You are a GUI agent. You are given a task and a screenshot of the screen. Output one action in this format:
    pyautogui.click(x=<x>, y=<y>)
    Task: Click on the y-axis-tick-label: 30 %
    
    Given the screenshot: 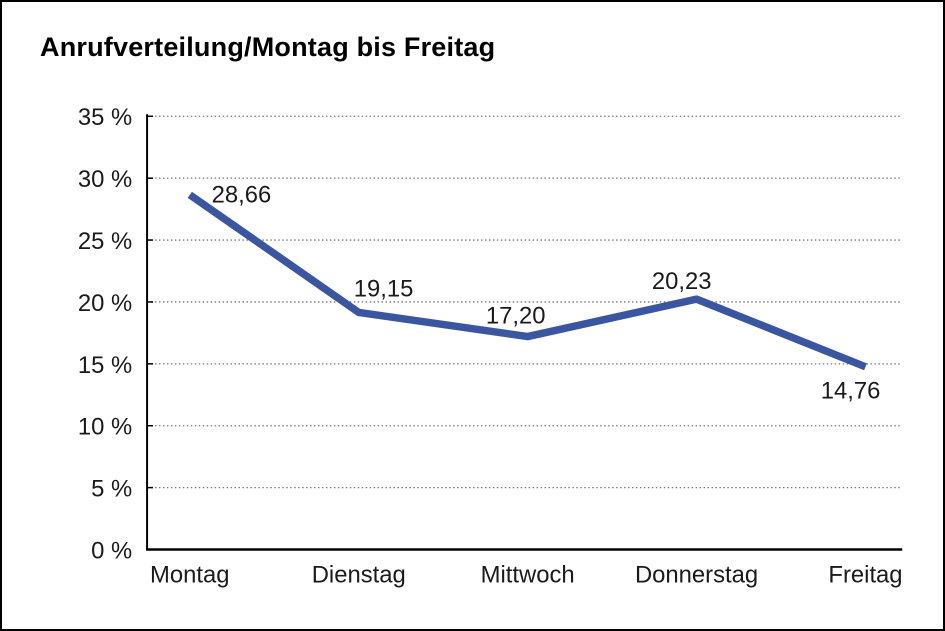 What is the action you would take?
    pyautogui.click(x=105, y=179)
    